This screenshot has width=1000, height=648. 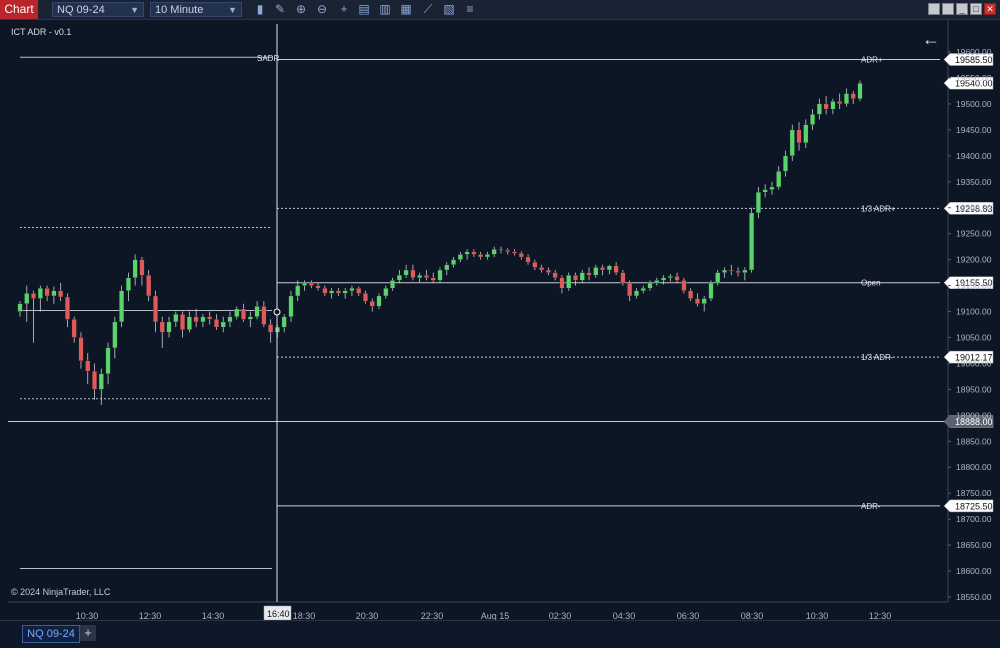 I want to click on price-tag: 19585.50, so click(x=968, y=59).